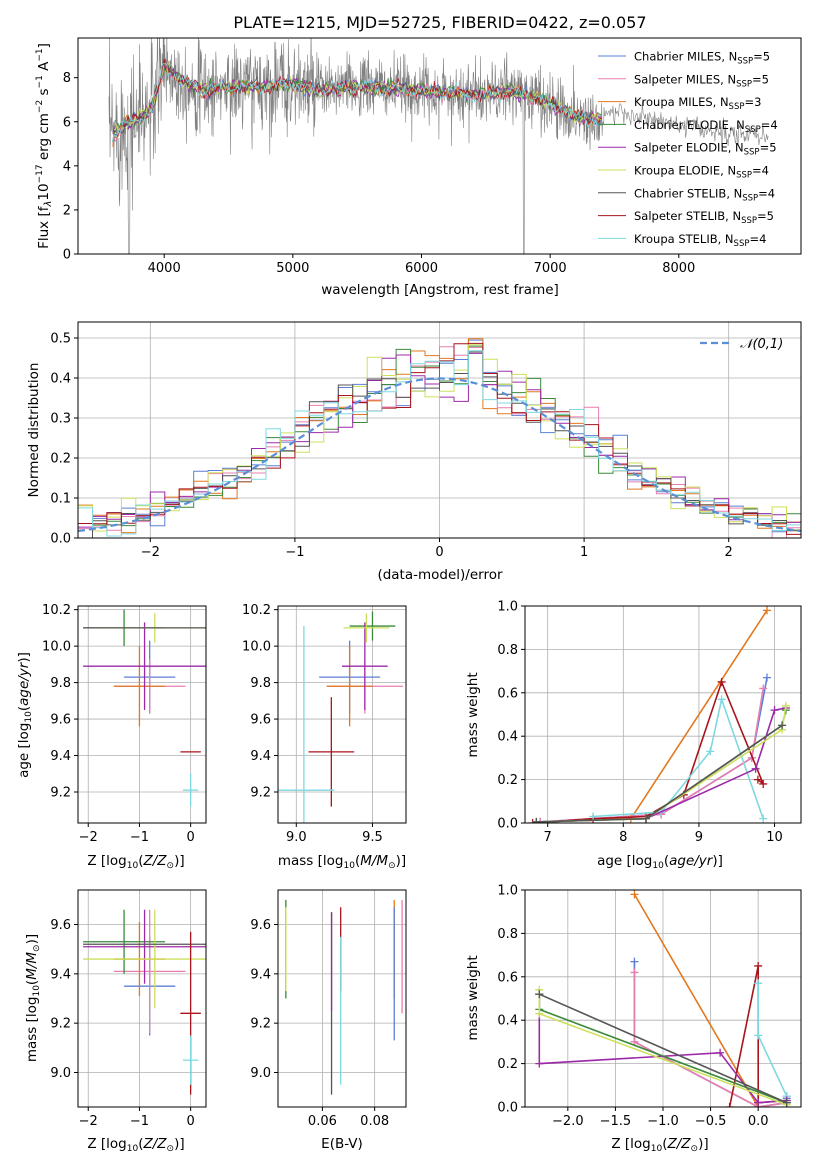 The image size is (819, 1170). I want to click on legend-label: Salpeter STELIB, NSSP=5, so click(704, 217).